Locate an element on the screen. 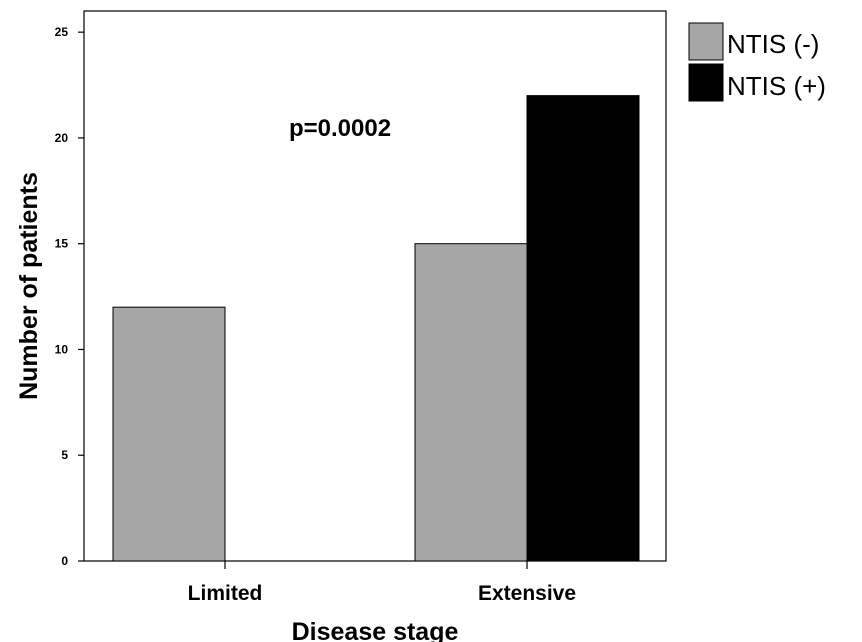  legend-swatch-ntis-neg is located at coordinates (706, 41).